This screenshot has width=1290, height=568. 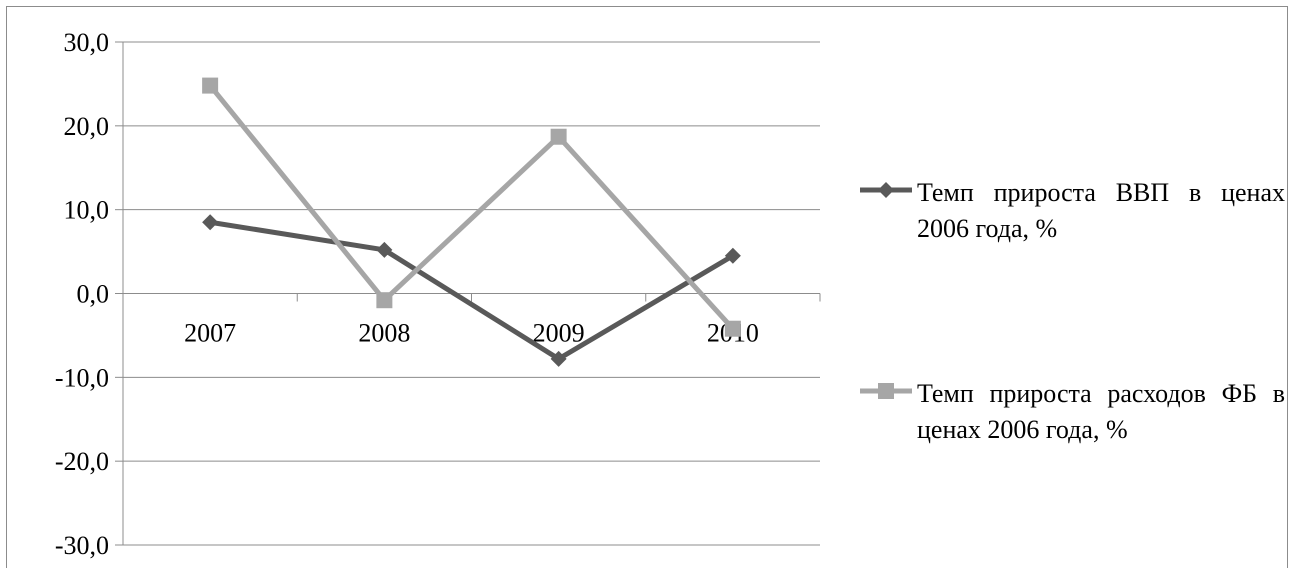 What do you see at coordinates (87, 42) in the screenshot?
I see `y-tick-label: 30,0` at bounding box center [87, 42].